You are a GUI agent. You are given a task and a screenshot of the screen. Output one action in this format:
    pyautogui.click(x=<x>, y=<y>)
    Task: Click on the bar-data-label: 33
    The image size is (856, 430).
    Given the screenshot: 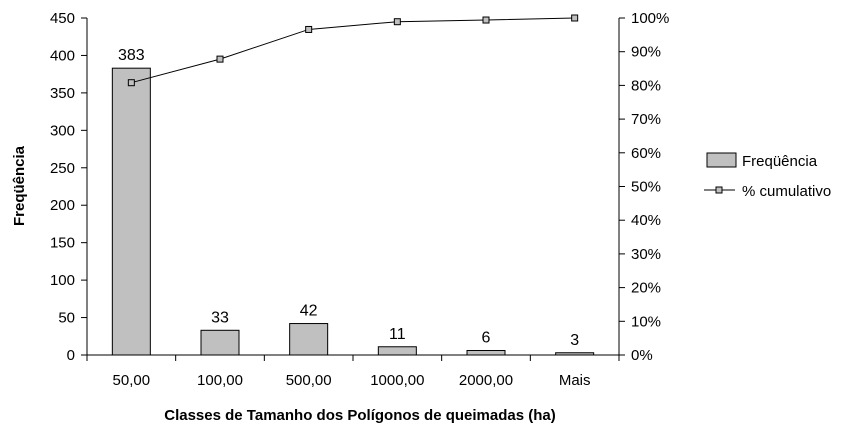 What is the action you would take?
    pyautogui.click(x=220, y=317)
    